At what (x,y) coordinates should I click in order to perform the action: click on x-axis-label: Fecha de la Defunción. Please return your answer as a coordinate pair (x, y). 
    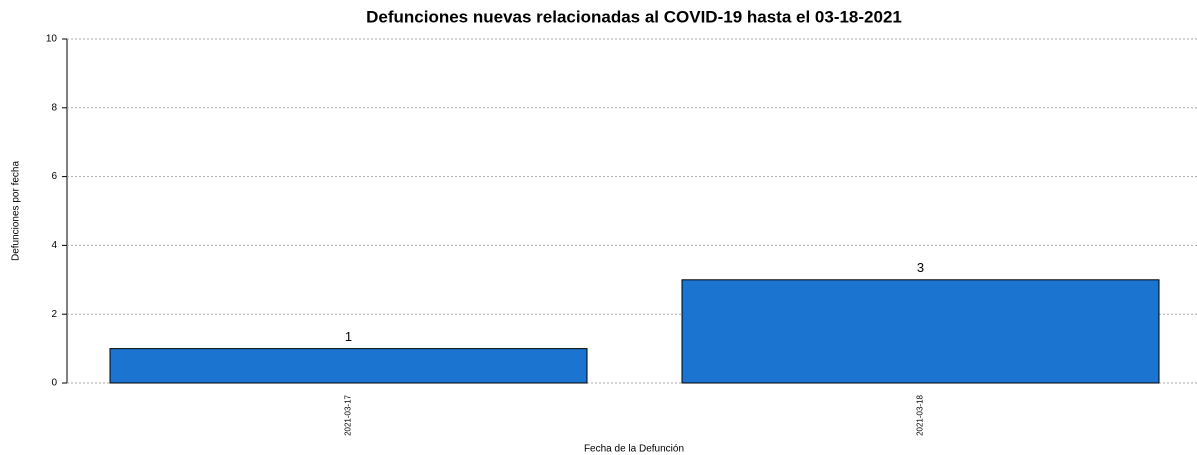
    Looking at the image, I should click on (634, 449).